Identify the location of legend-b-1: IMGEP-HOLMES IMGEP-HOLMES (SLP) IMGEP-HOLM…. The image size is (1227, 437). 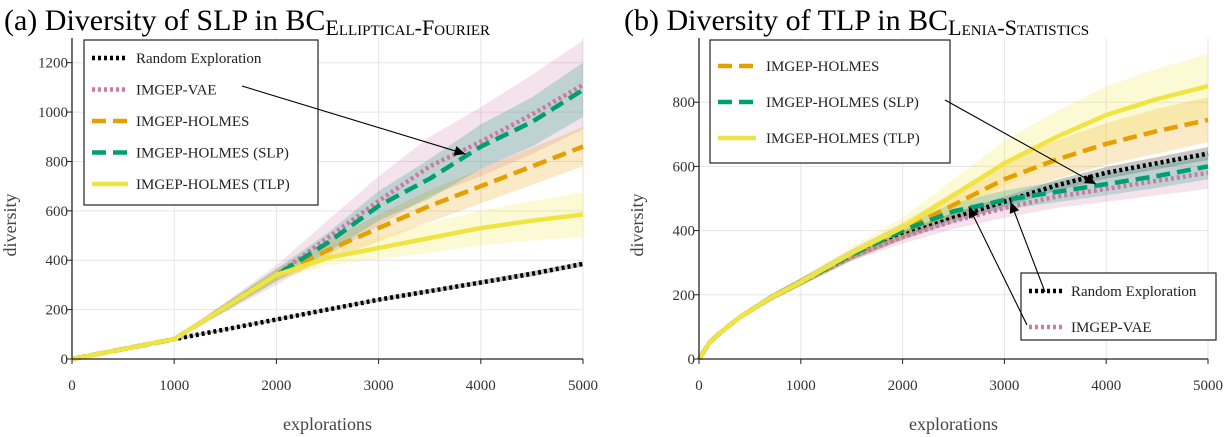
(830, 101).